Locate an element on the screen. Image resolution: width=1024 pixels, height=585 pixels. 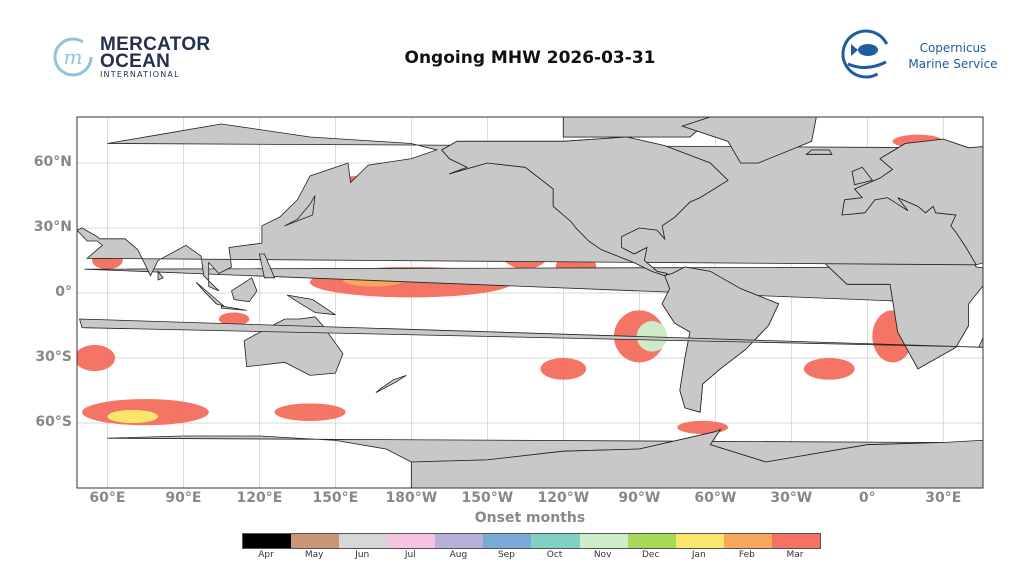
landmass-nz is located at coordinates (391, 384).